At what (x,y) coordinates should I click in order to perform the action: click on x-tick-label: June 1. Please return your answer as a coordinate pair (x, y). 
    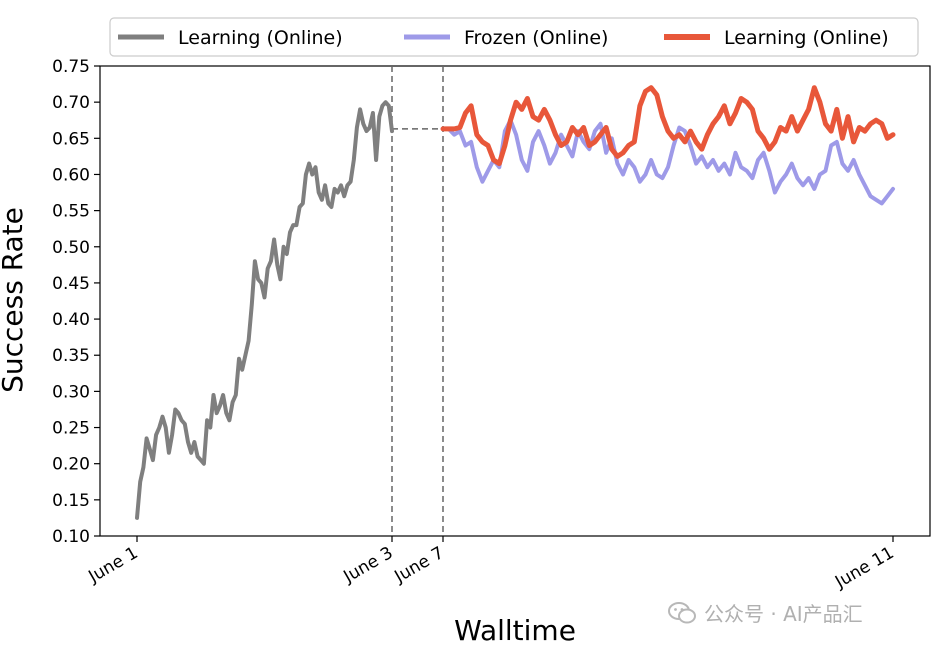
    Looking at the image, I should click on (113, 565).